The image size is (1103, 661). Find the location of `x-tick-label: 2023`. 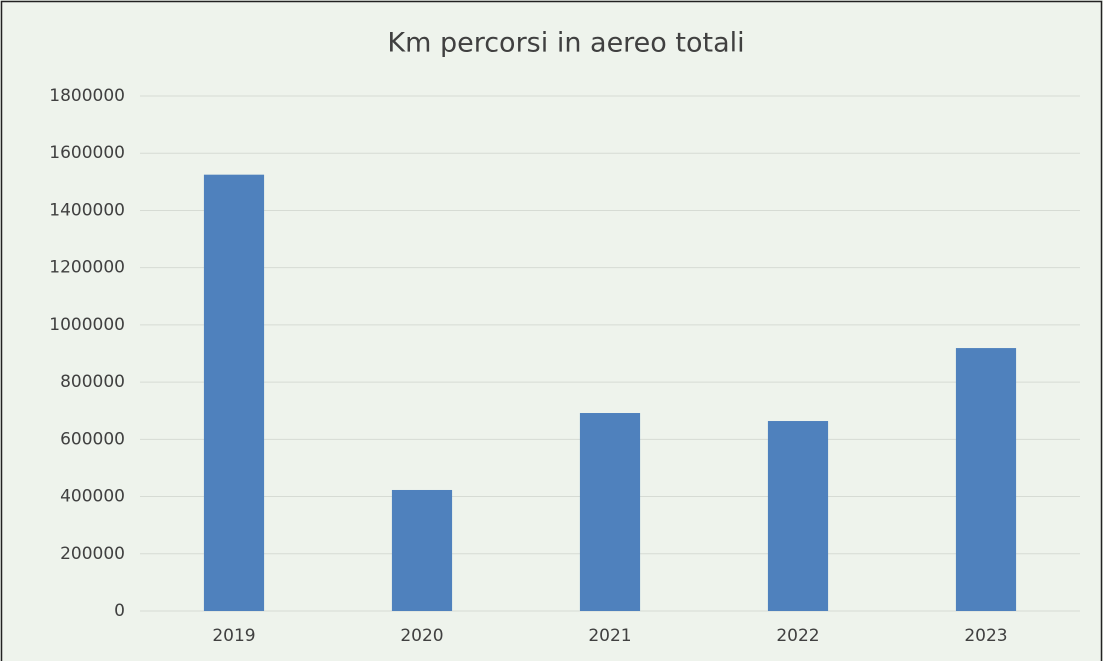

x-tick-label: 2023 is located at coordinates (985, 636).